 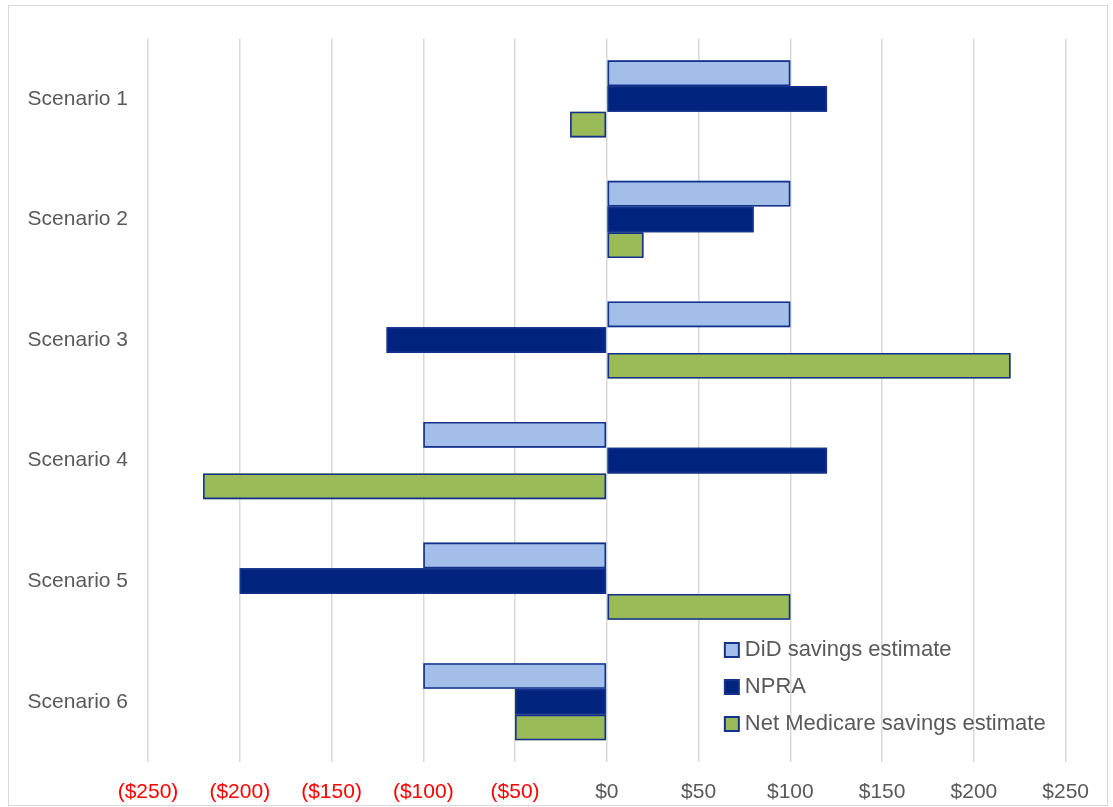 I want to click on y-tick-label: Scenario 2, so click(x=77, y=218).